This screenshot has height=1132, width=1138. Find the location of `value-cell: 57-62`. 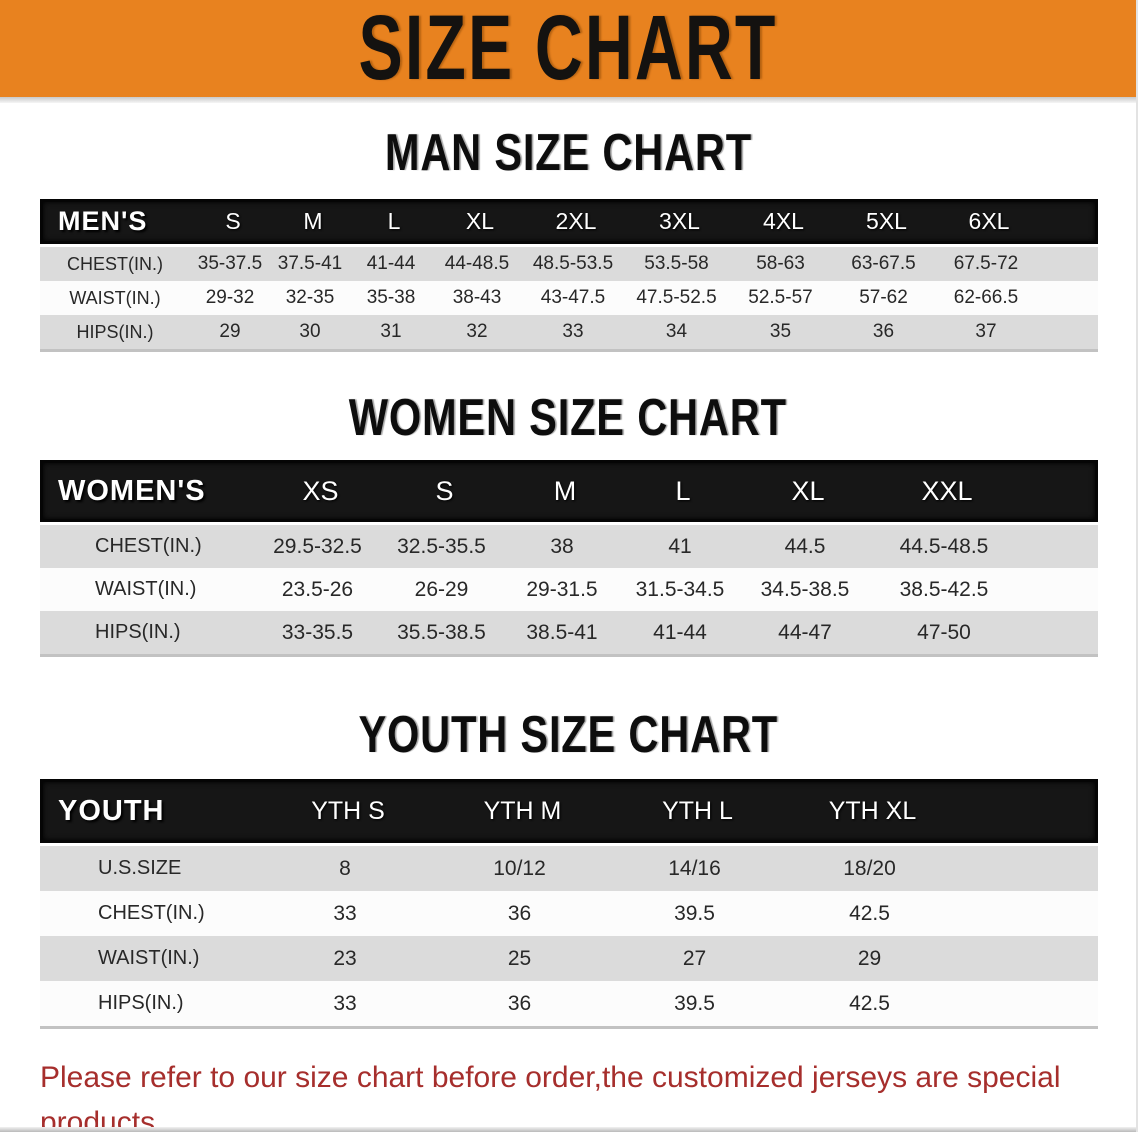

value-cell: 57-62 is located at coordinates (883, 297).